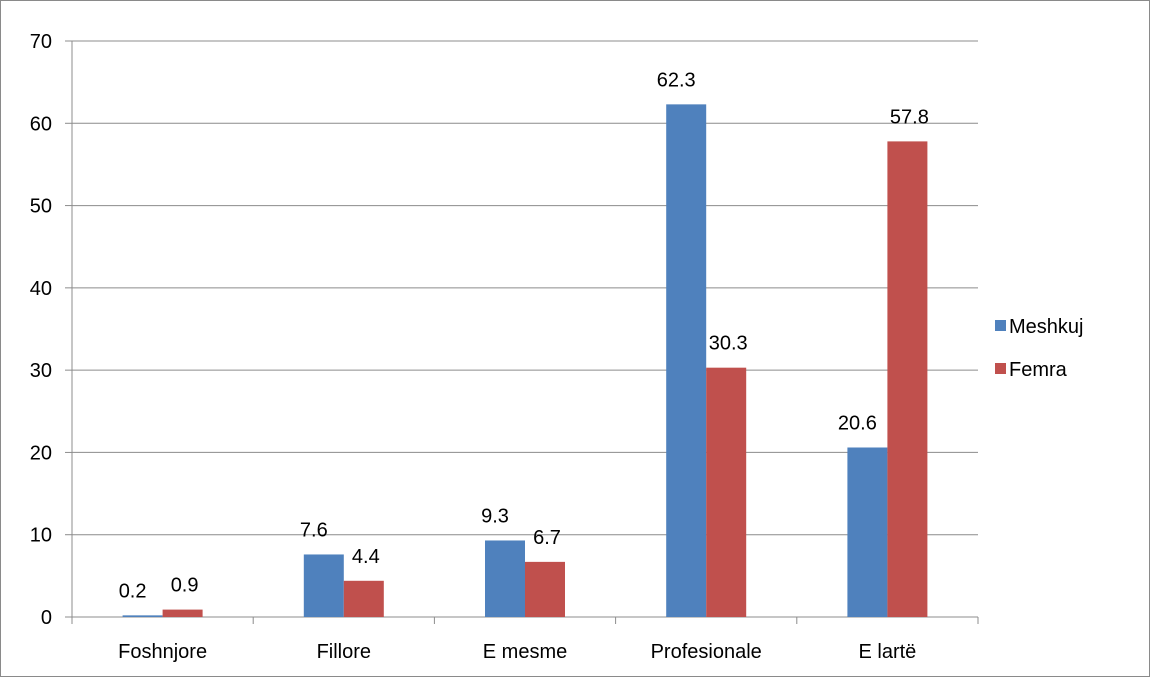 The height and width of the screenshot is (677, 1150). I want to click on legend-label: Meshkuj, so click(1046, 327).